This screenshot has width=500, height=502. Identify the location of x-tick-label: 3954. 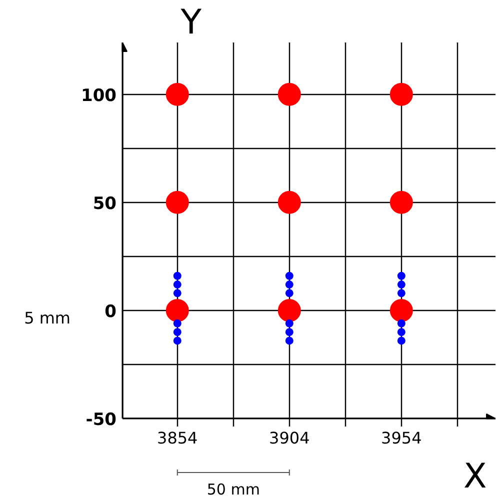
(401, 438).